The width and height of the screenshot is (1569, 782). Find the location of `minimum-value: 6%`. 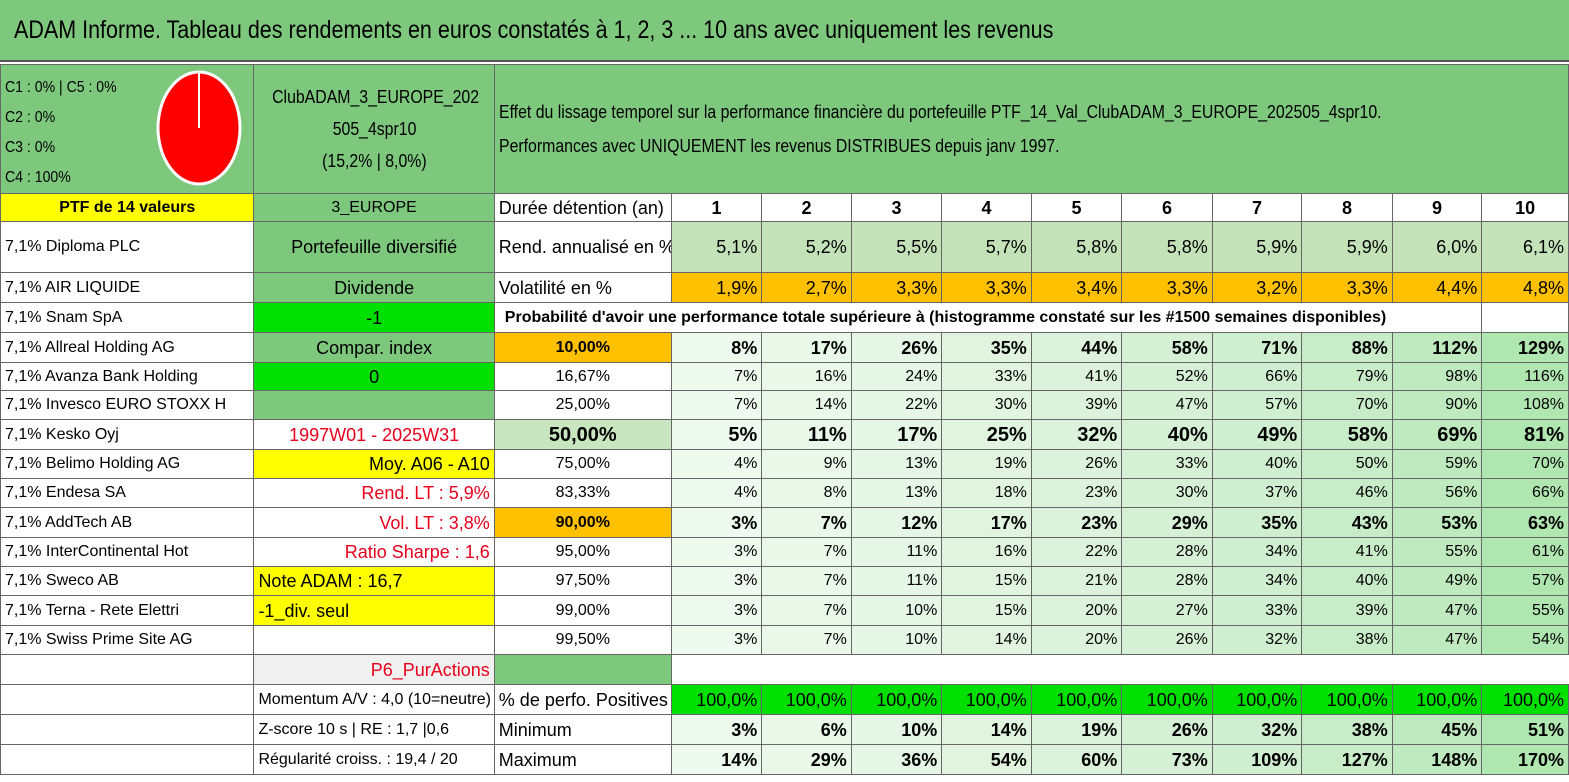

minimum-value: 6% is located at coordinates (806, 729).